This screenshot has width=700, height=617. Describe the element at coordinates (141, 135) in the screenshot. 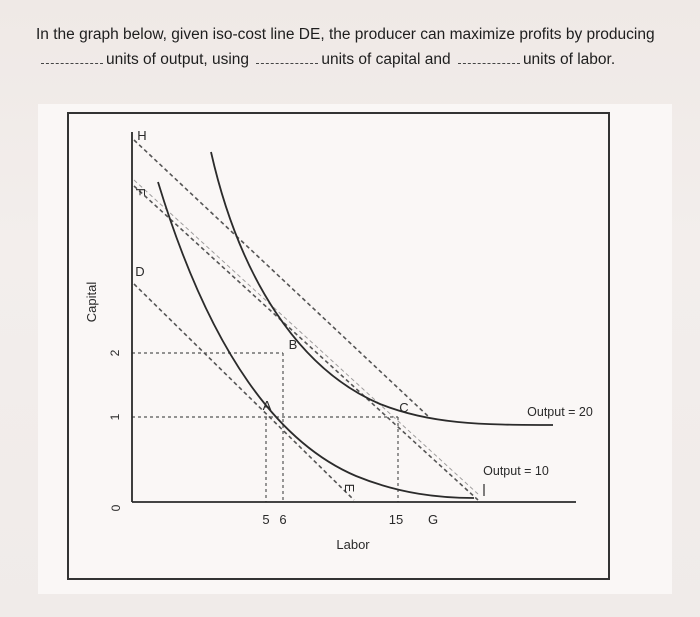

I see `point-label-h: H` at that location.